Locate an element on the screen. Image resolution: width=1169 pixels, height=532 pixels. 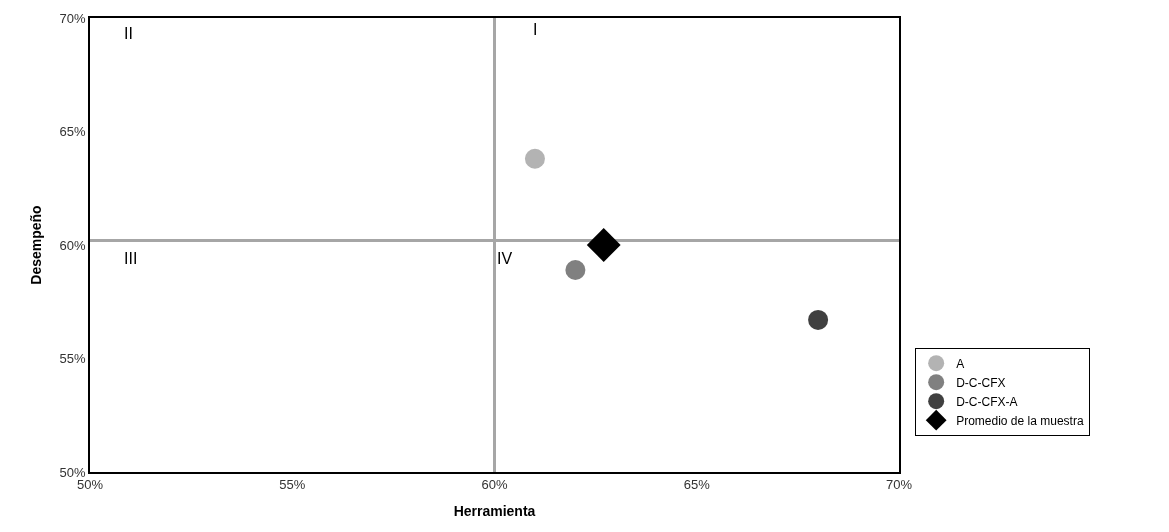
legend-label: D-C-CFX is located at coordinates (981, 382).